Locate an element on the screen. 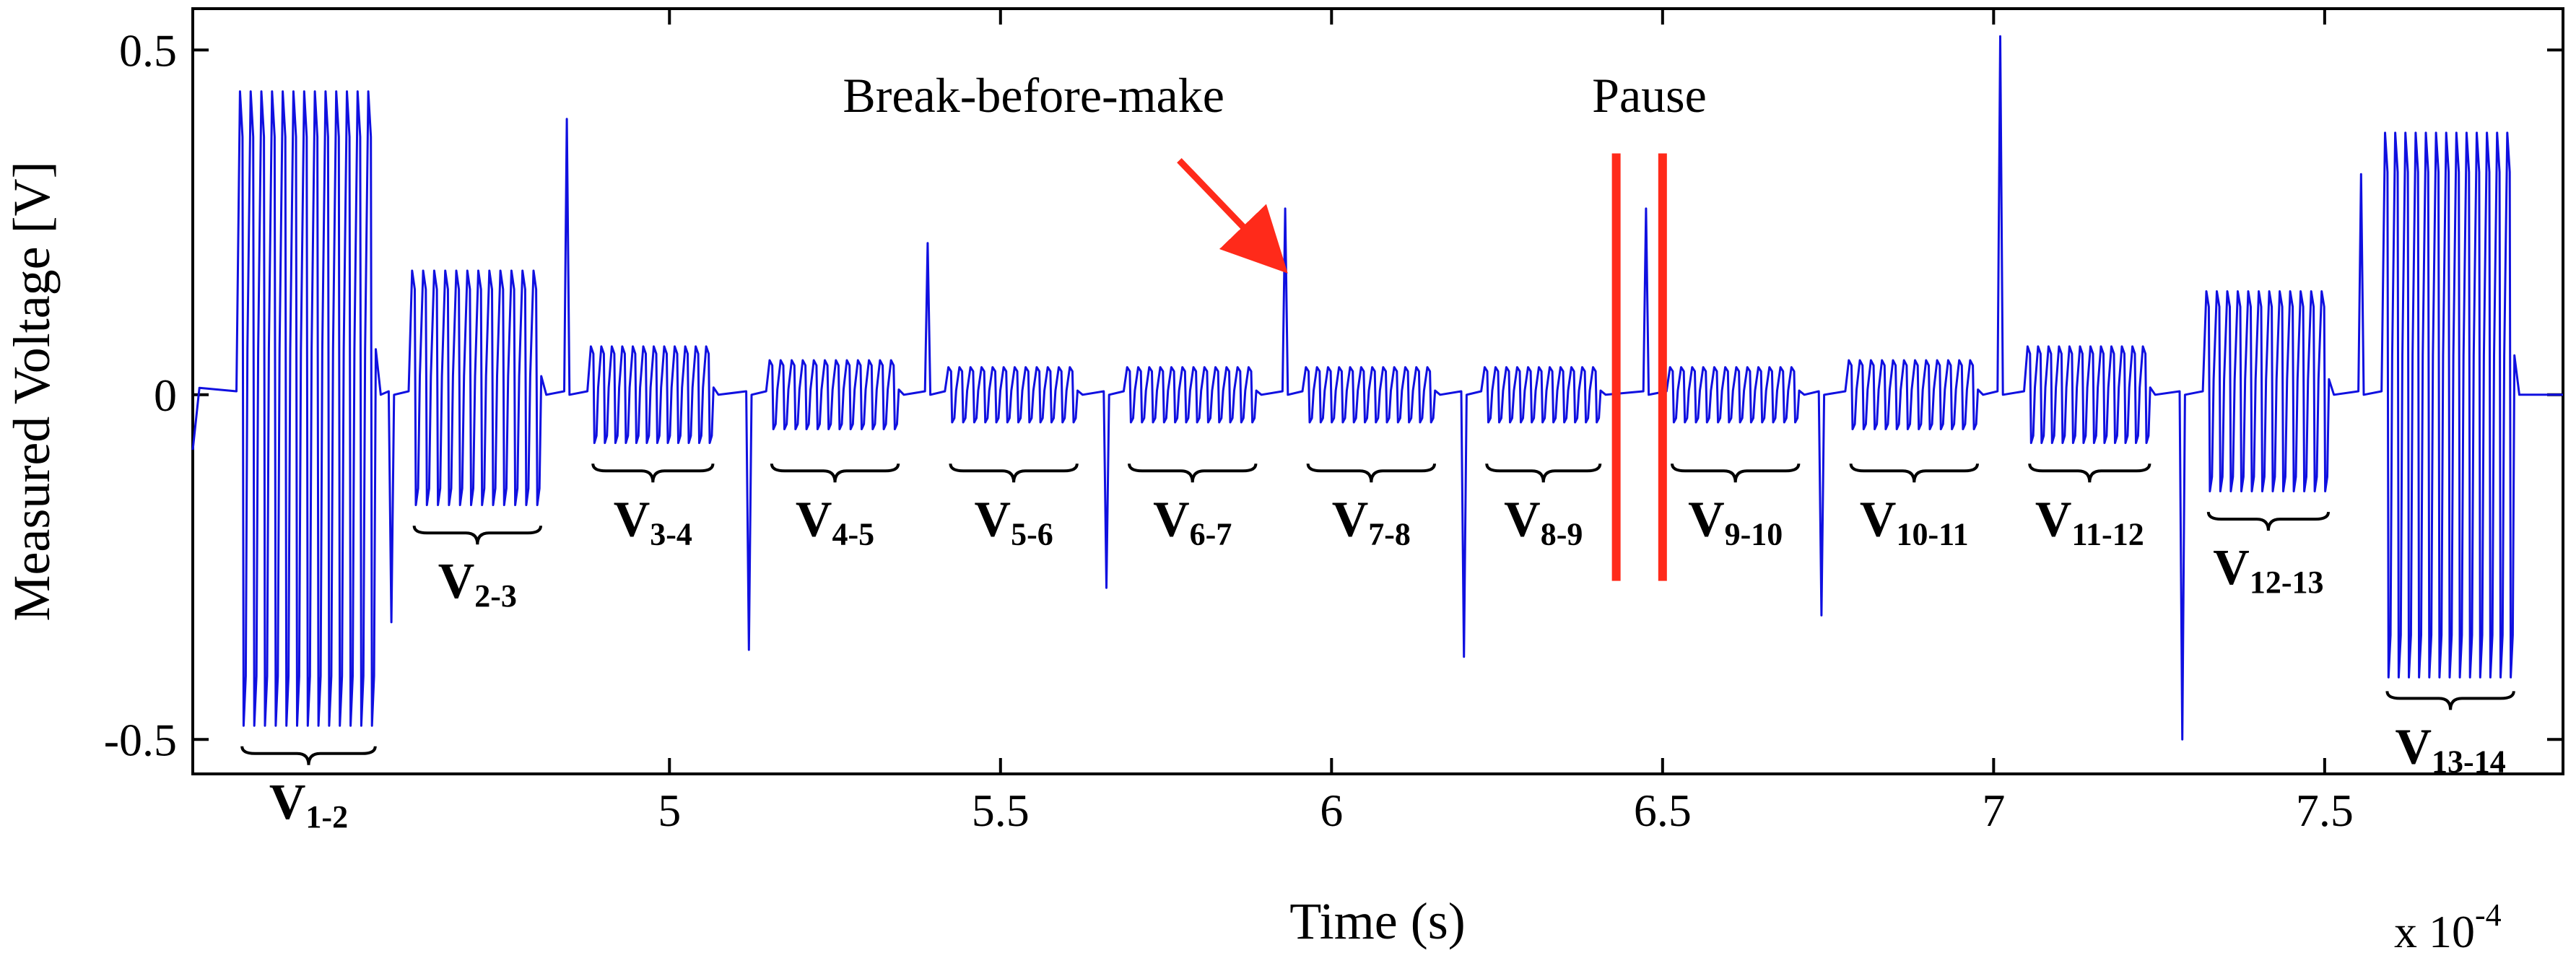 This screenshot has width=2576, height=958. segment-label-sub: 6-7 is located at coordinates (1211, 534).